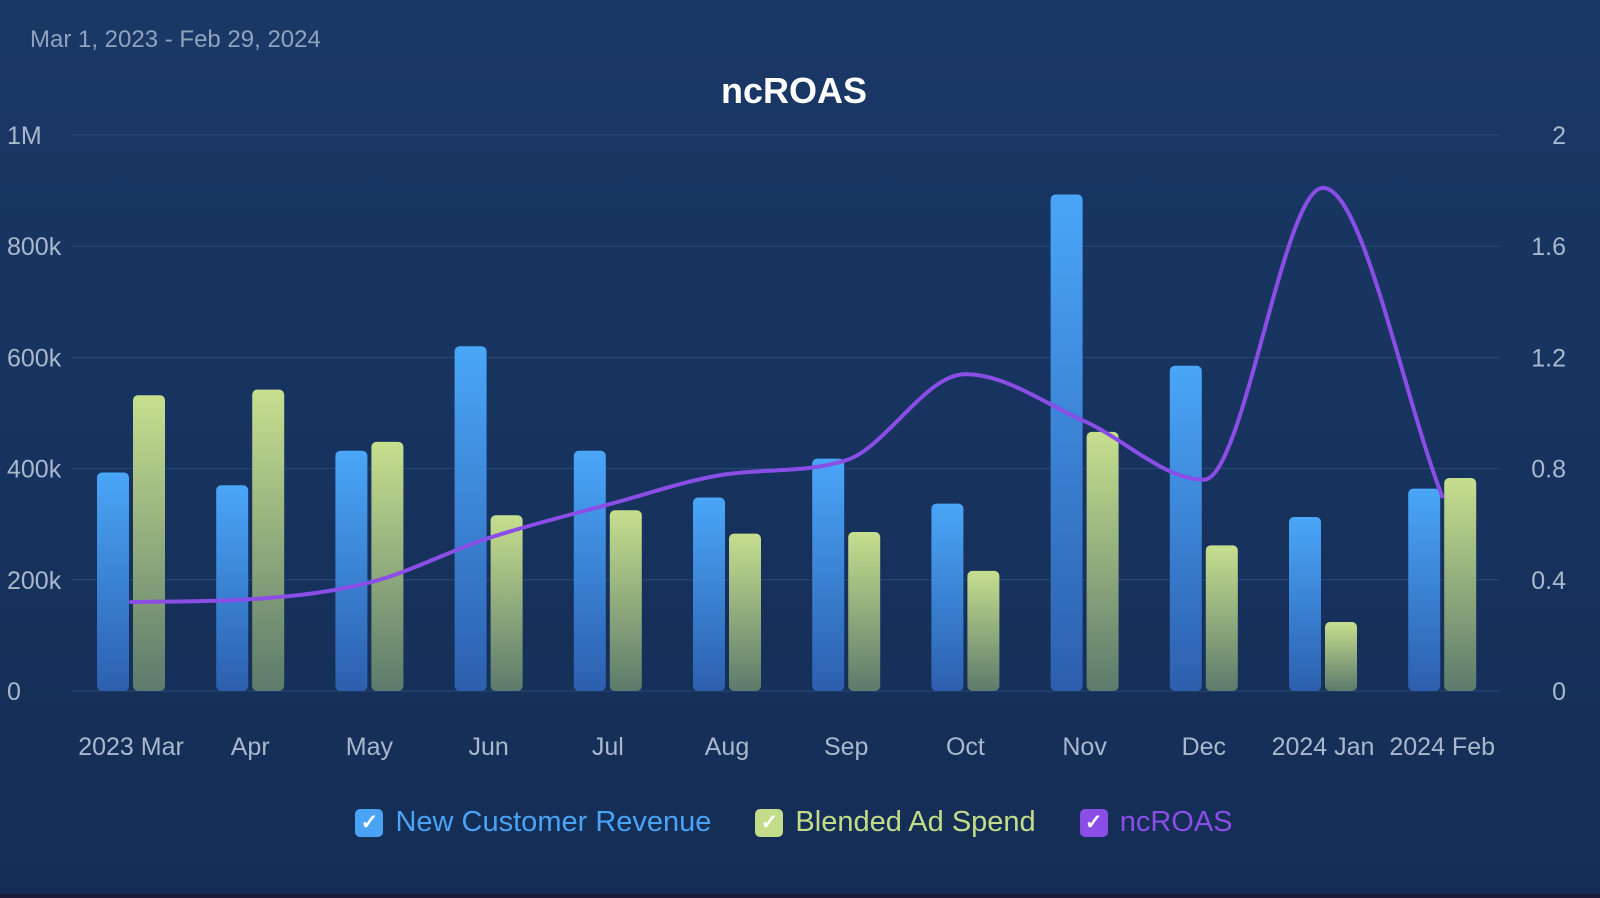 This screenshot has height=898, width=1600. I want to click on right-axis: 0 0.4 0.8 1.2 1.6 2, so click(1548, 414).